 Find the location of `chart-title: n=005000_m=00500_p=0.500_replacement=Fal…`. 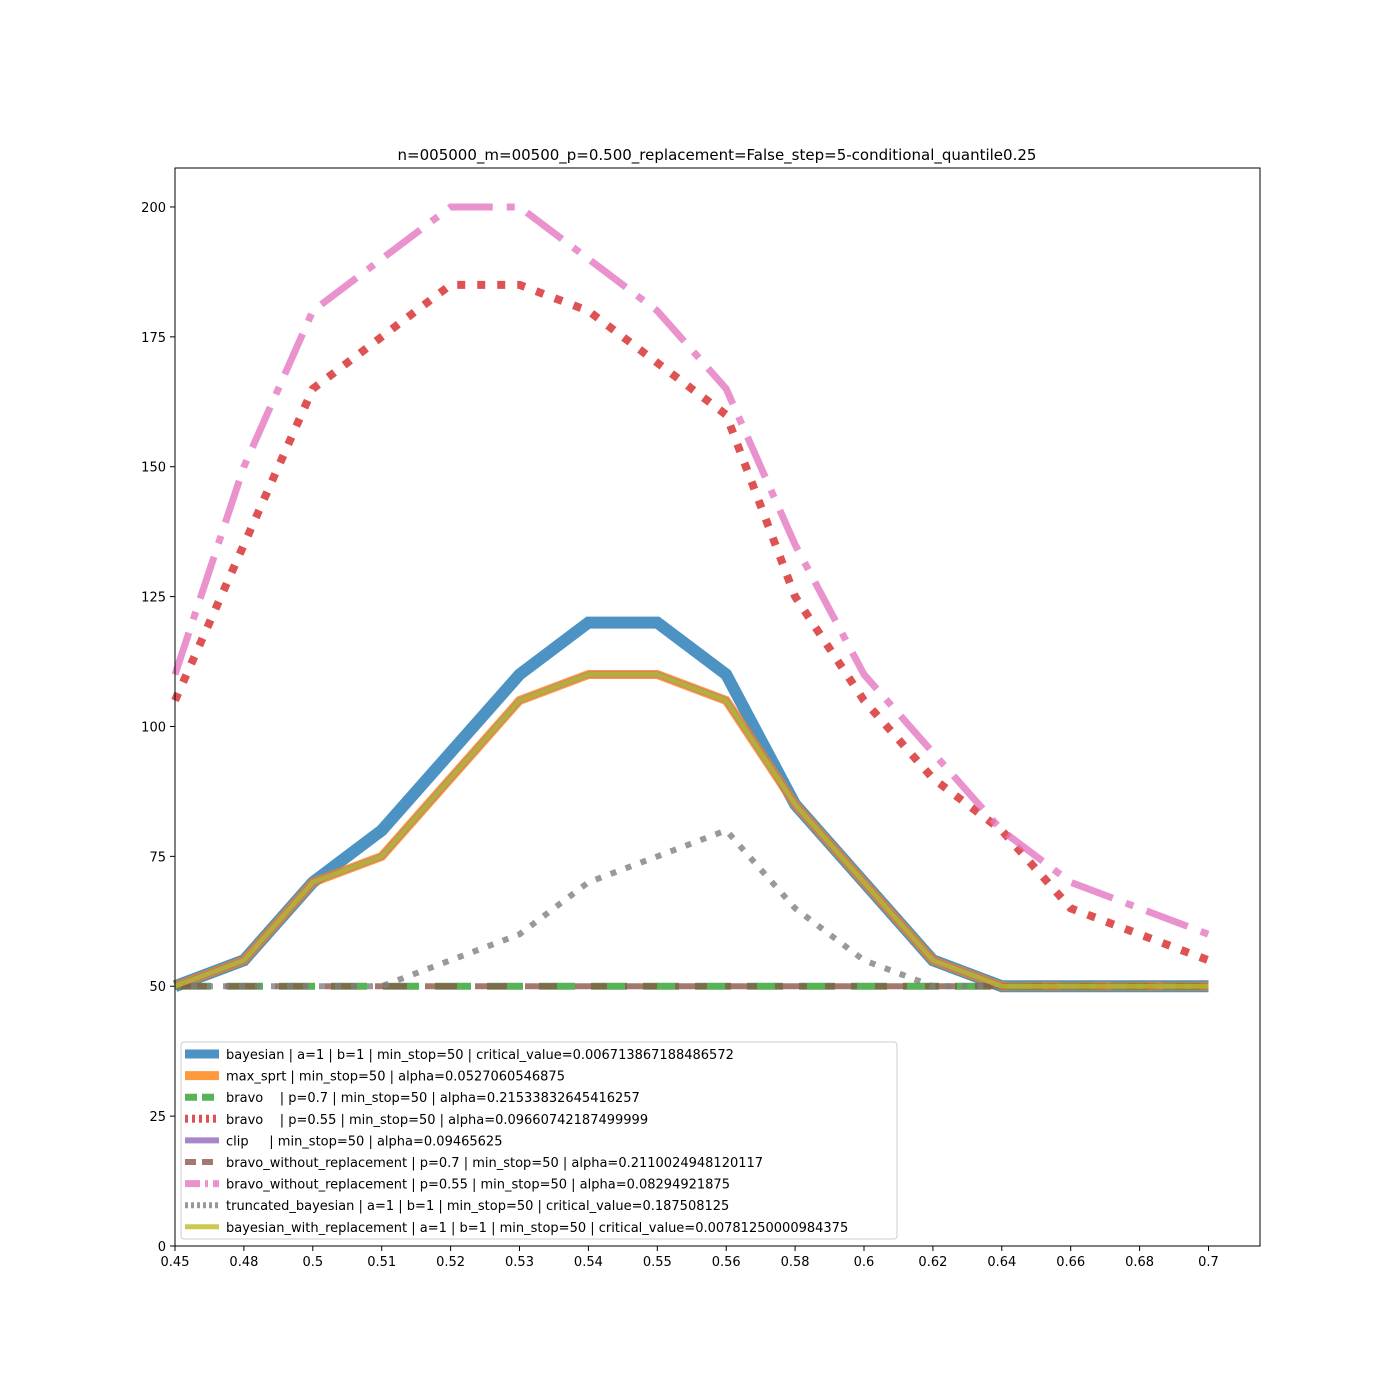

chart-title: n=005000_m=00500_p=0.500_replacement=Fal… is located at coordinates (717, 155).